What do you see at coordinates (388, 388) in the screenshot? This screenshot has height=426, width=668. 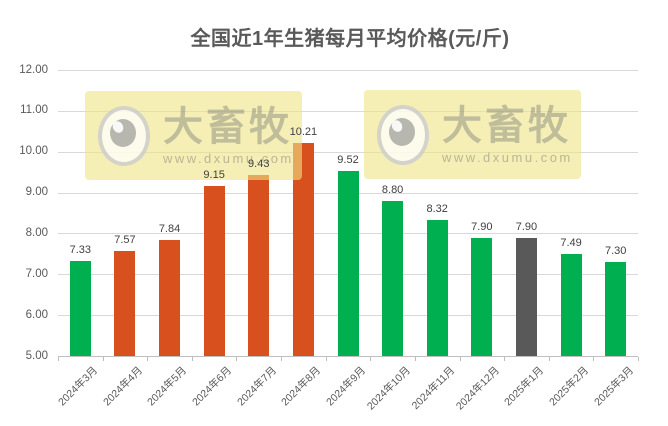 I see `x-axis-category-label: 2024年10月` at bounding box center [388, 388].